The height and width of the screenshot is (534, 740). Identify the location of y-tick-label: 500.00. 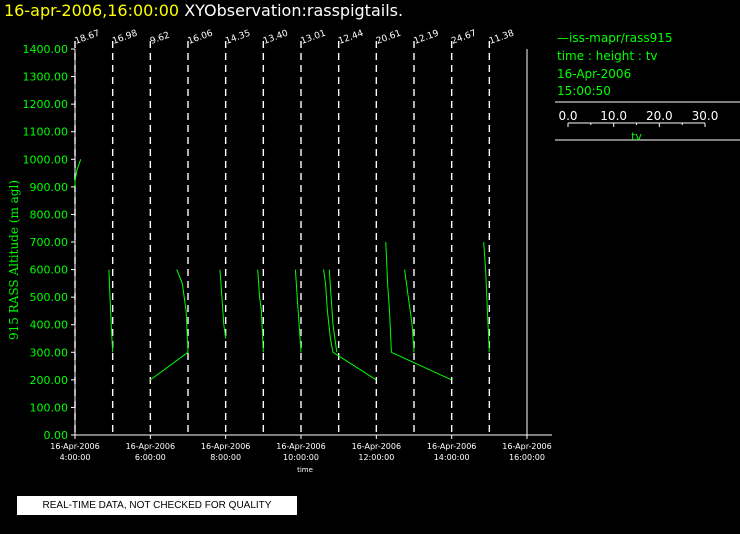
(49, 297).